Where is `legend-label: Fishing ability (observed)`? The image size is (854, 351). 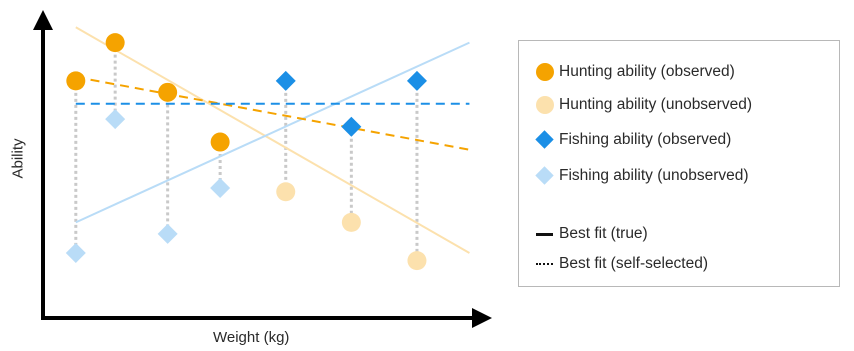 legend-label: Fishing ability (observed) is located at coordinates (645, 139).